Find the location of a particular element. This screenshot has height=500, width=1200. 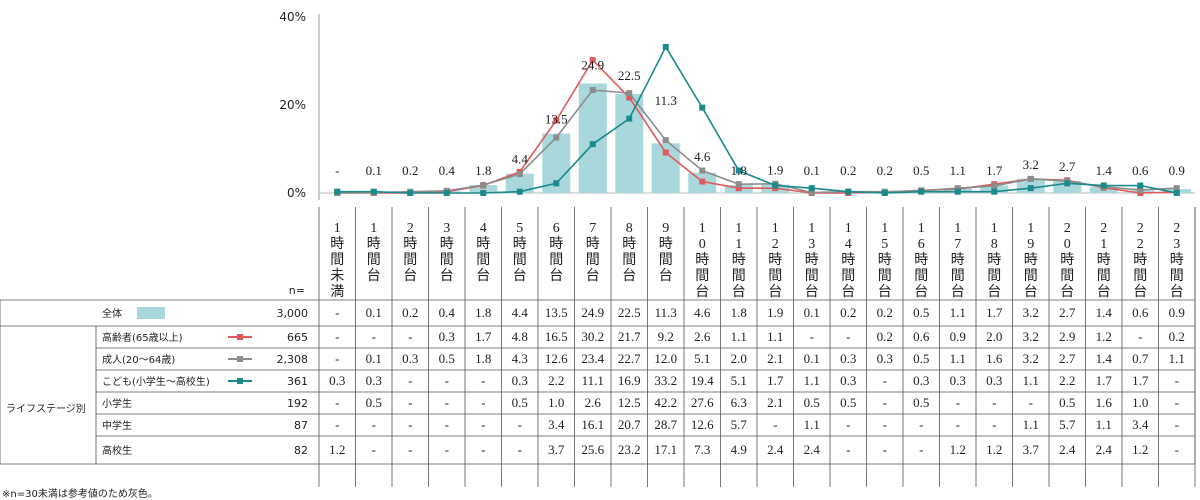

table-cell: 0.2 is located at coordinates (885, 336).